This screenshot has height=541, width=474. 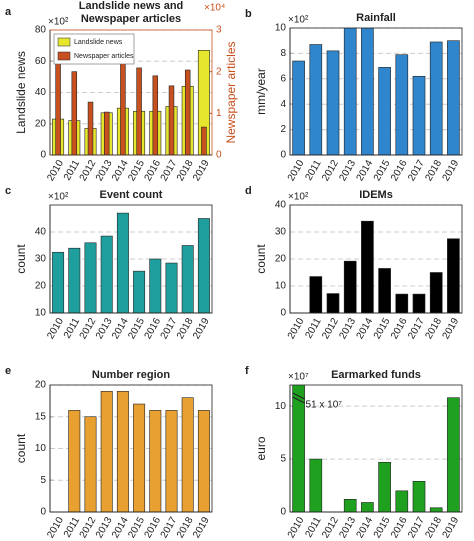 I want to click on panel-label: f, so click(x=247, y=371).